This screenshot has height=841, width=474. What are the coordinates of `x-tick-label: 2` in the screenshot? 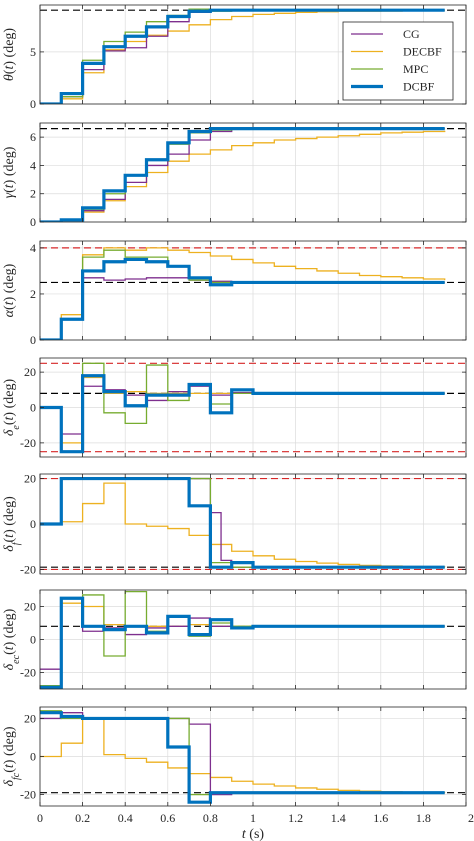 It's located at (471, 818).